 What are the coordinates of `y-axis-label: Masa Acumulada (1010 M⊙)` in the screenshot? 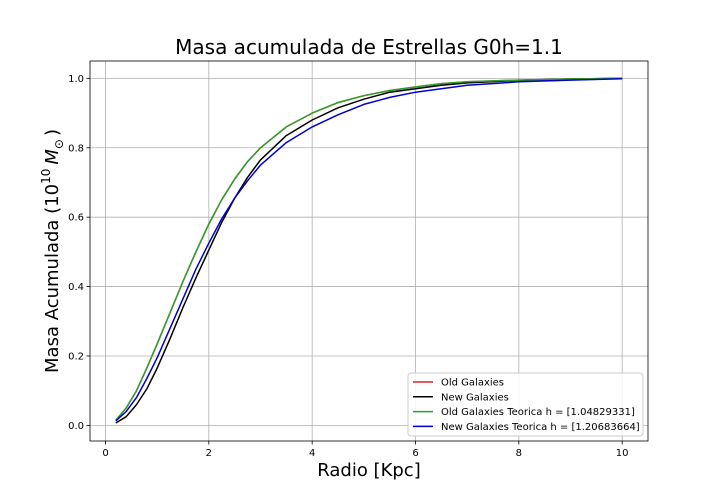 It's located at (52, 251).